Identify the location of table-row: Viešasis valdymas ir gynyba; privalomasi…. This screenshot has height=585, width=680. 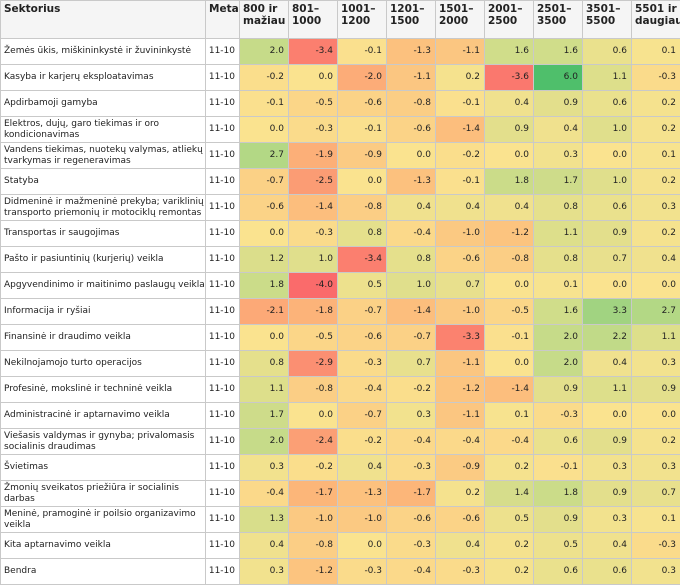
(340, 442).